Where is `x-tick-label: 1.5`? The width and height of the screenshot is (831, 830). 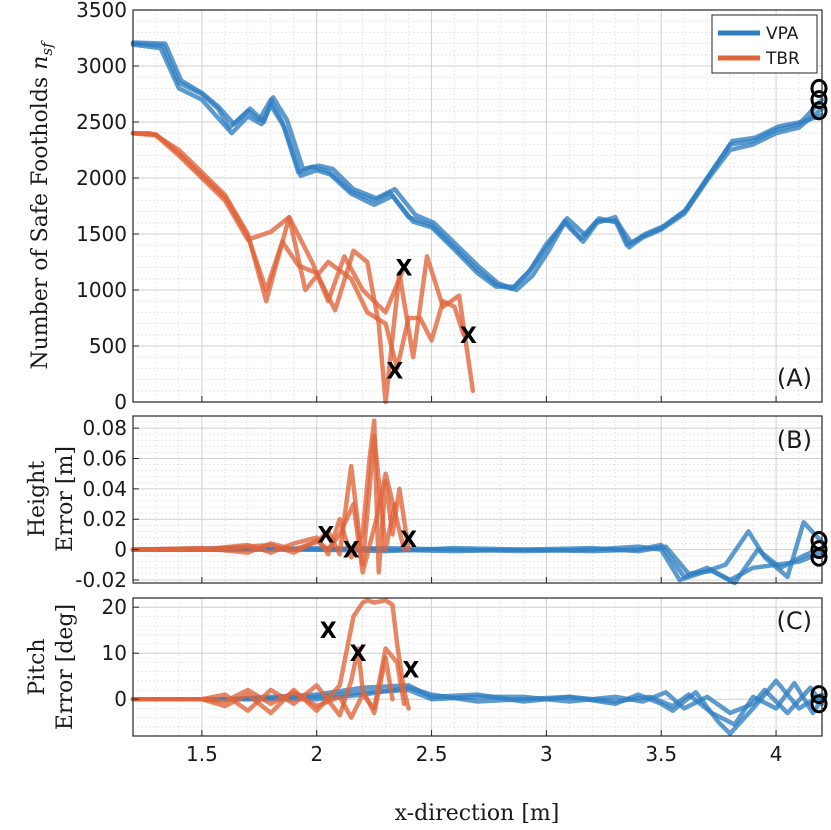
x-tick-label: 1.5 is located at coordinates (202, 754).